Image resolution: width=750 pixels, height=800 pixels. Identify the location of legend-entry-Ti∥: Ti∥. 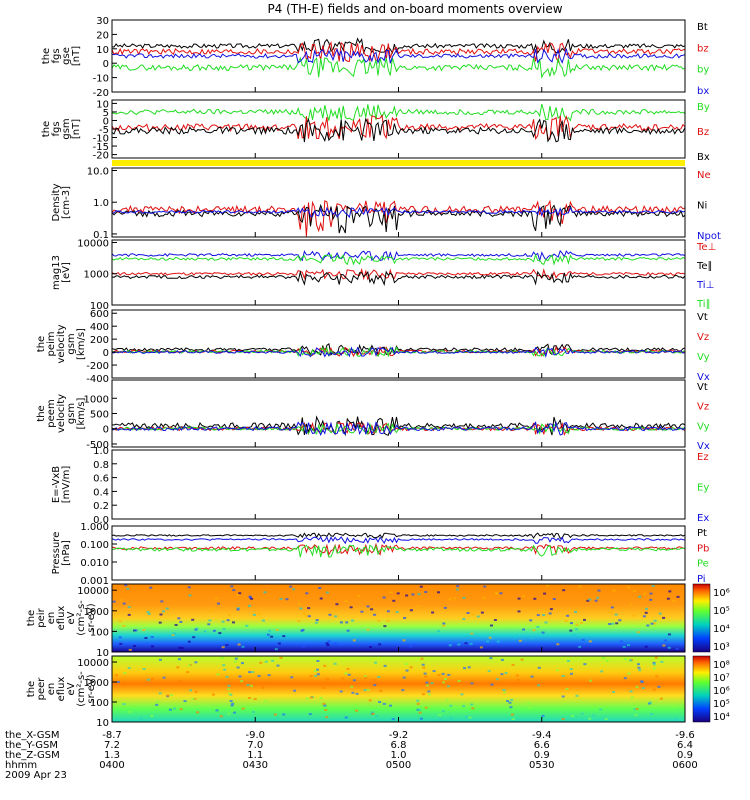
(703, 304).